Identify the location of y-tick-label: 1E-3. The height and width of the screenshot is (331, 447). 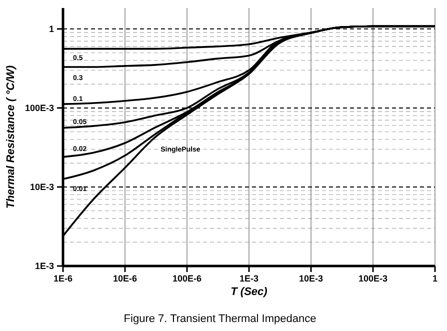
(44, 265).